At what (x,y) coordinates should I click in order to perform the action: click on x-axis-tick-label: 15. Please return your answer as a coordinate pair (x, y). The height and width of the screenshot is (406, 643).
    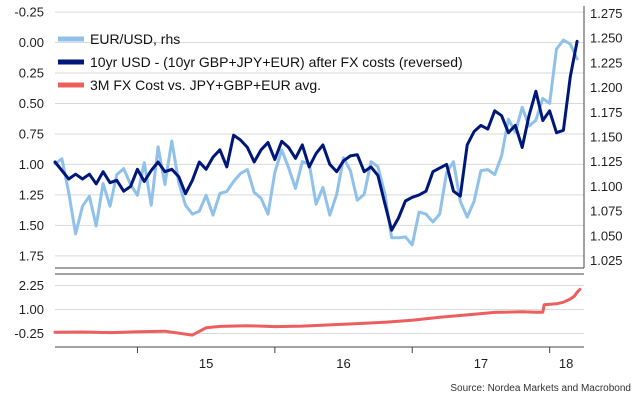
    Looking at the image, I should click on (206, 363).